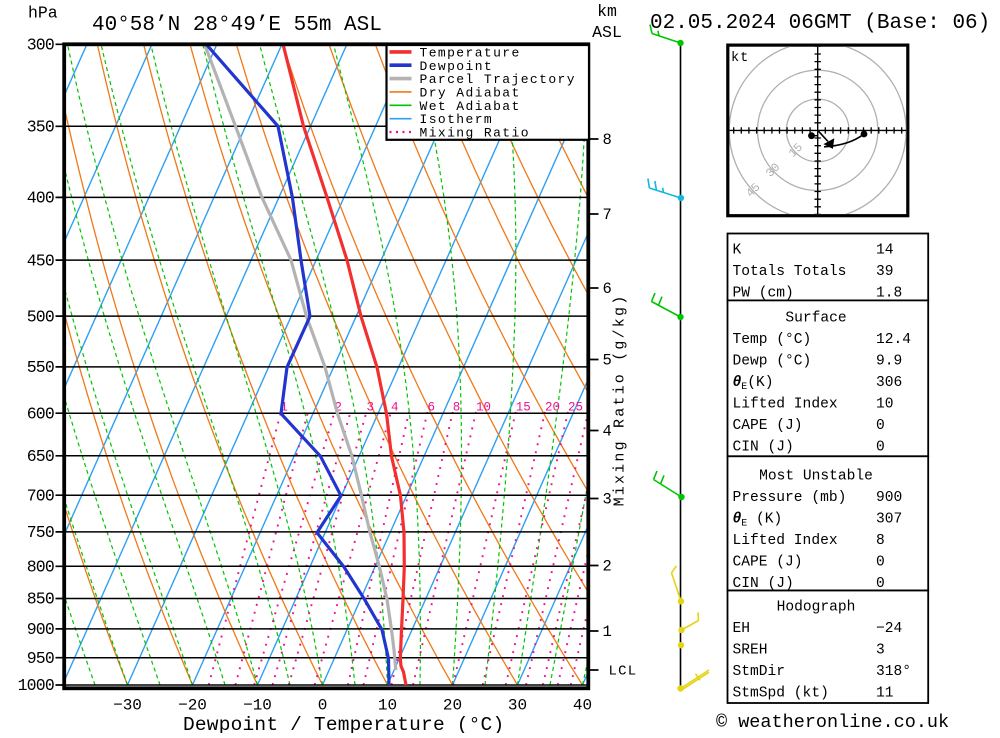  Describe the element at coordinates (781, 694) in the screenshot. I see `svg-text: StmSpd (kt)` at that location.